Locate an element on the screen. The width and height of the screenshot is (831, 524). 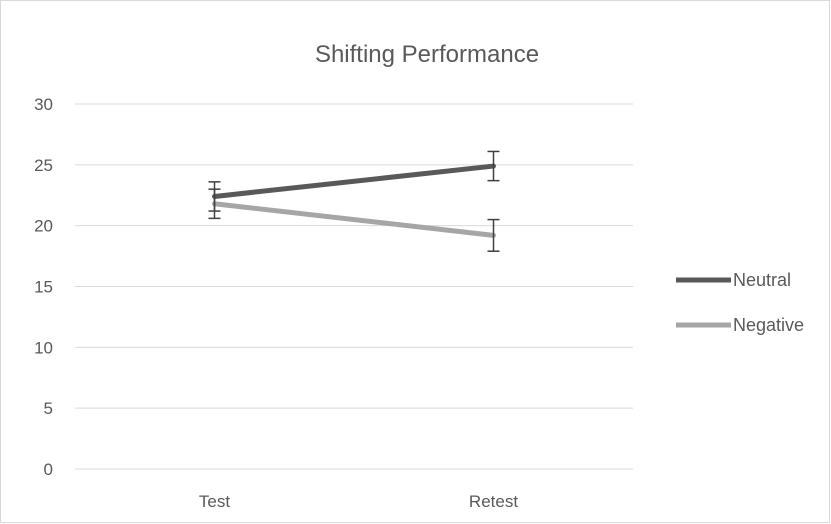
x-tick-label: Test is located at coordinates (214, 501).